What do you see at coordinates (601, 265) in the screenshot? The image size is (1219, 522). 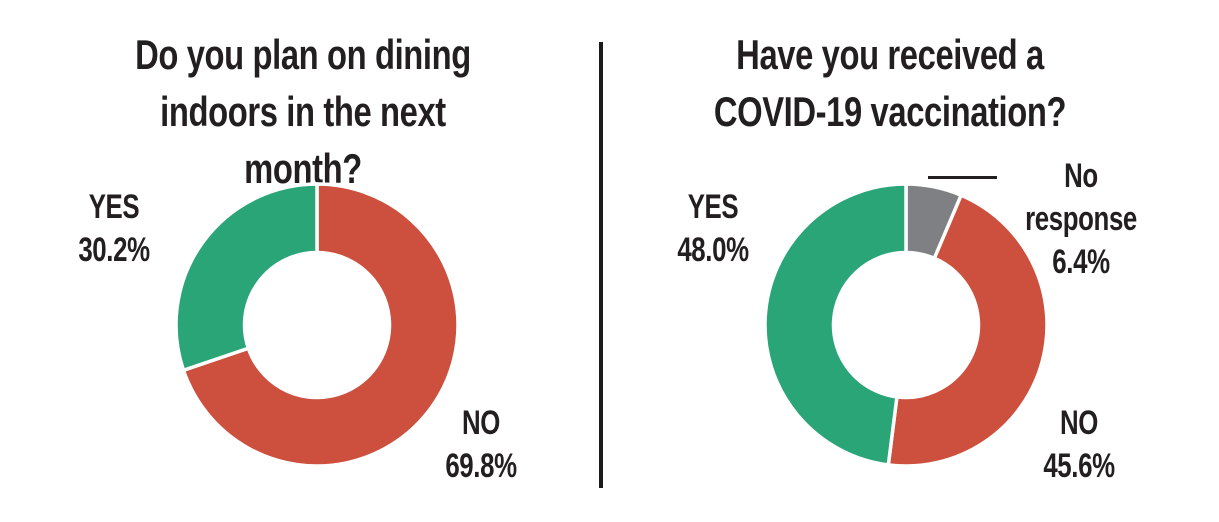 I see `panel-divider` at bounding box center [601, 265].